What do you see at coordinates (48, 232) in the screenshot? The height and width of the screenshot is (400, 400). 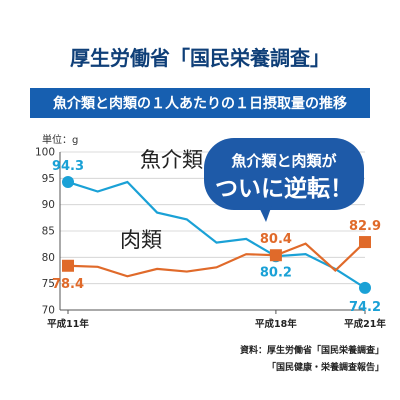 I see `y-tick-label: 85` at bounding box center [48, 232].